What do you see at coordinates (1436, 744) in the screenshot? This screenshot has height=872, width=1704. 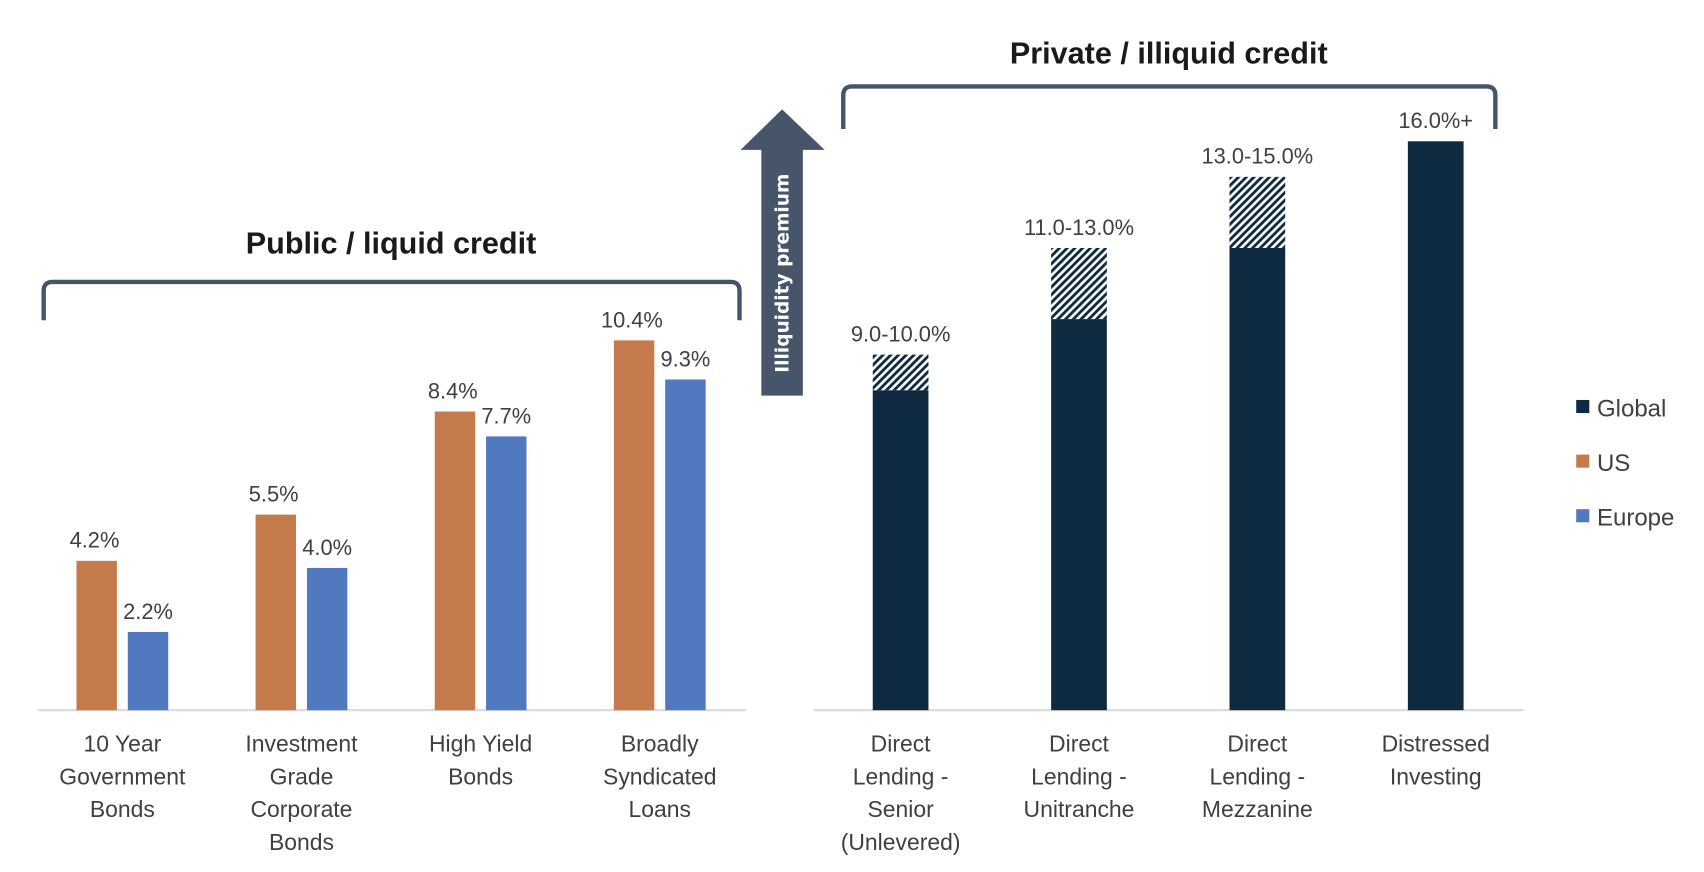 I see `category-label: Distressed` at bounding box center [1436, 744].